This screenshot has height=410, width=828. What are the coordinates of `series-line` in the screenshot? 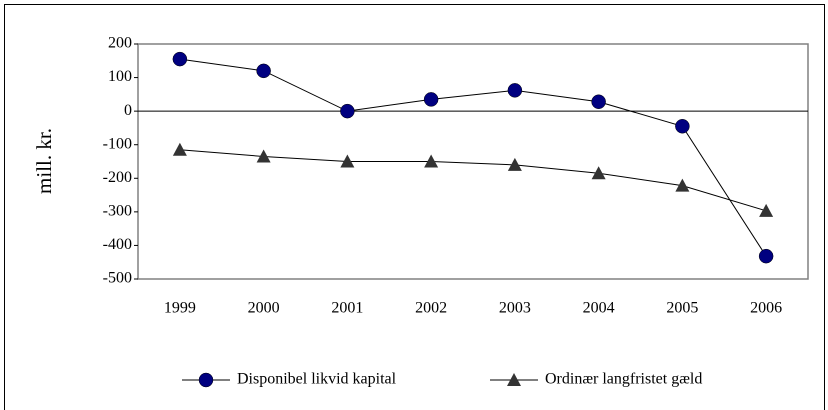 It's located at (473, 180).